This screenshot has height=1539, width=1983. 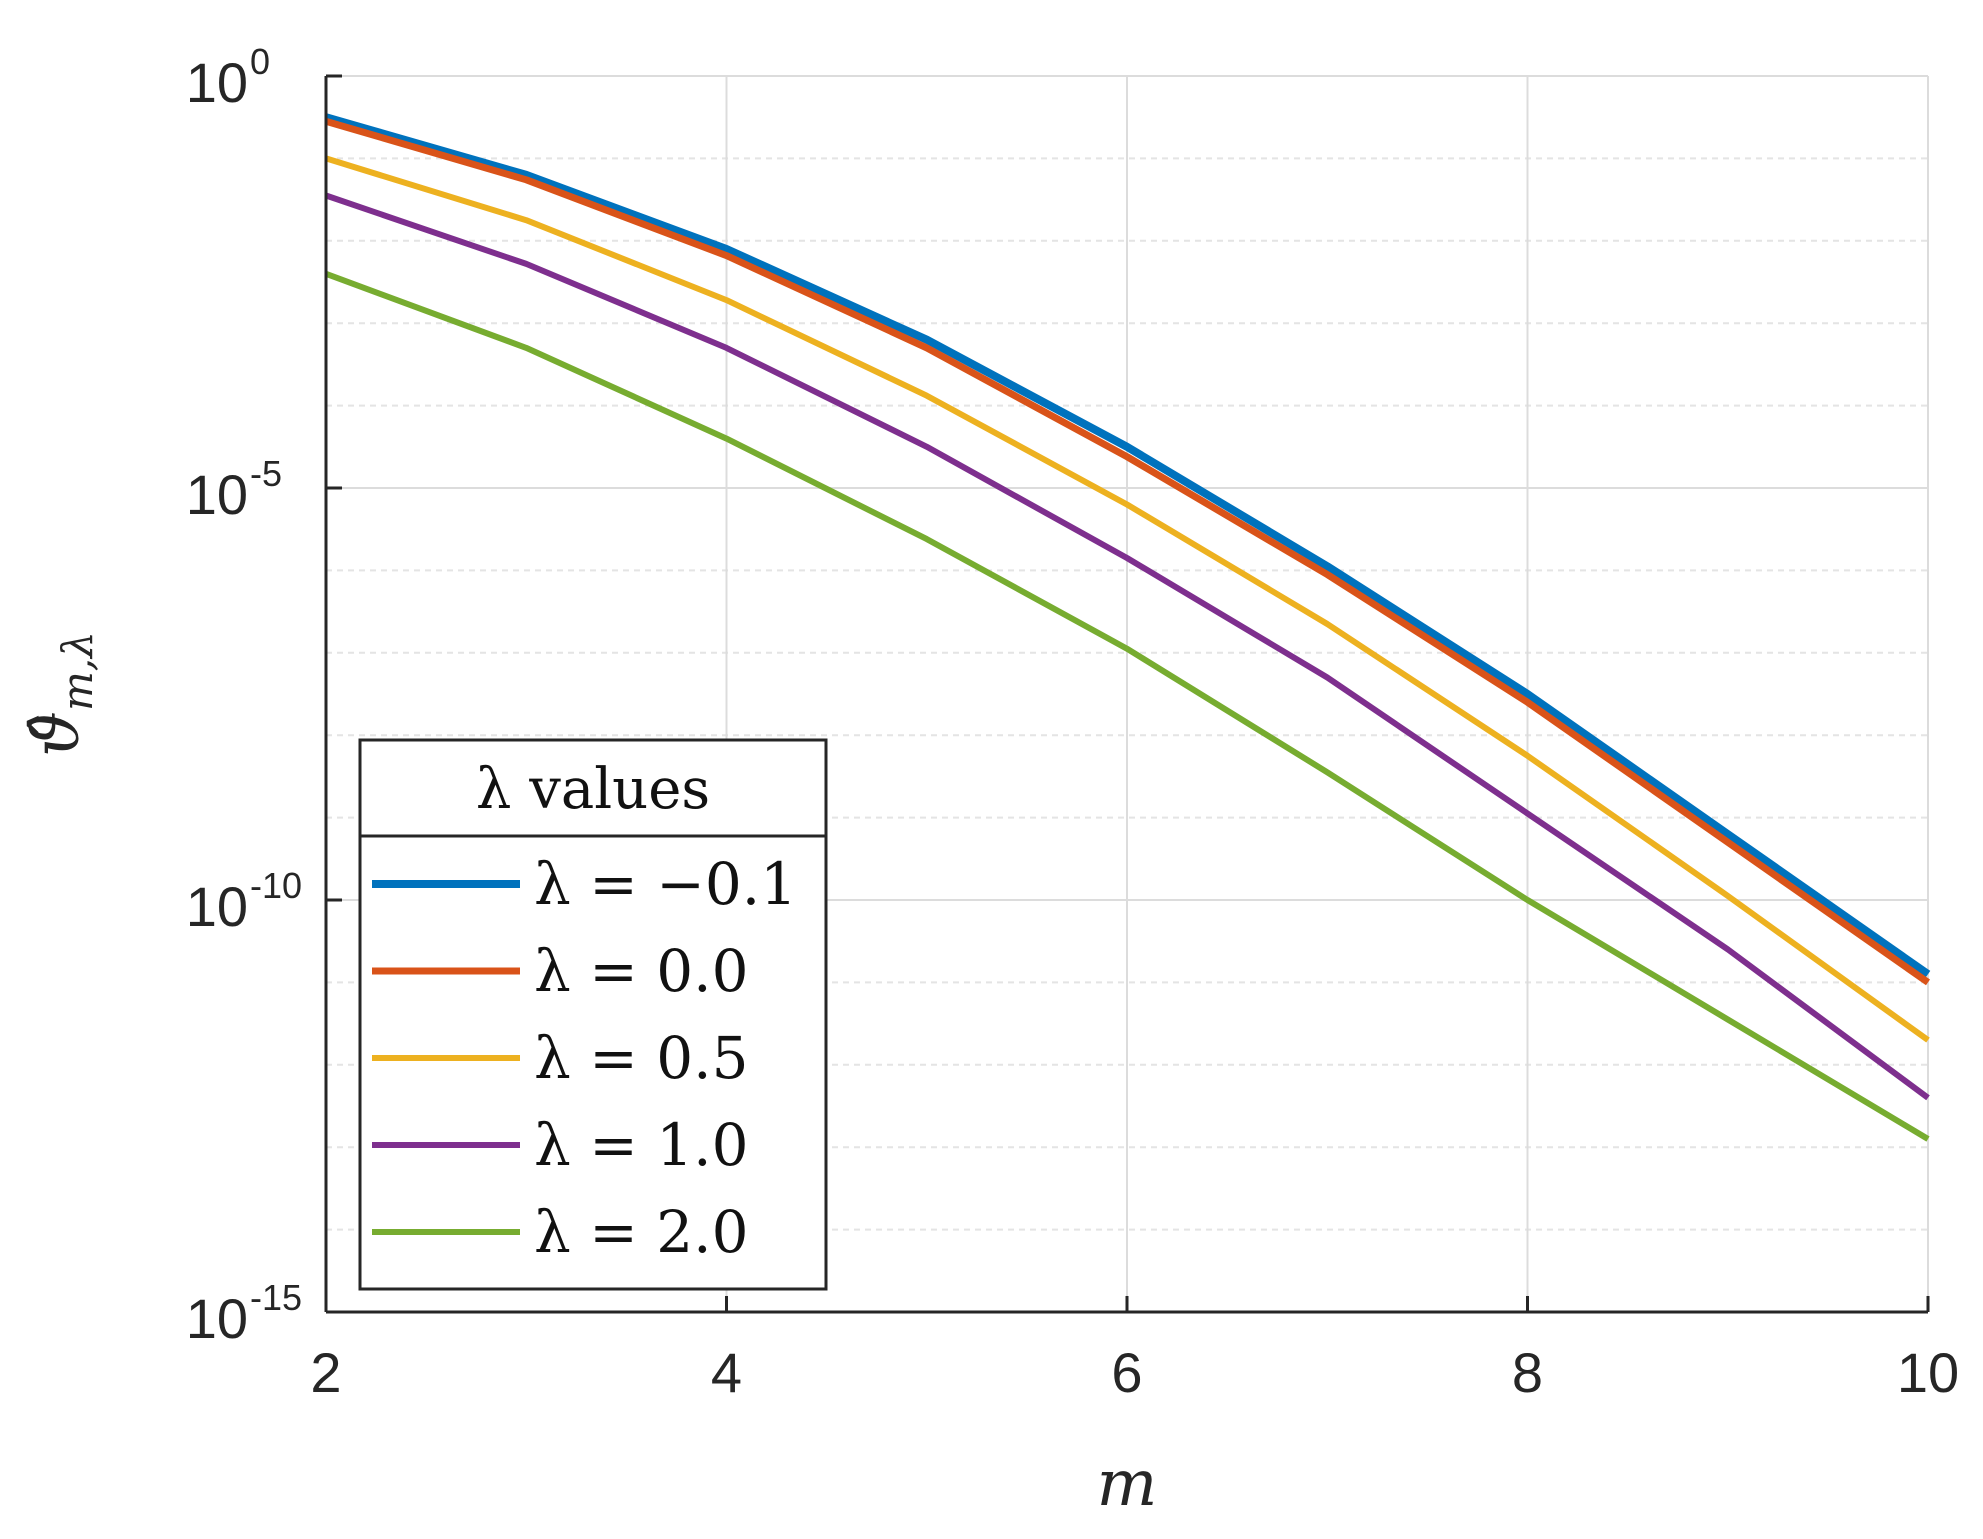 I want to click on legend-box, so click(x=593, y=1014).